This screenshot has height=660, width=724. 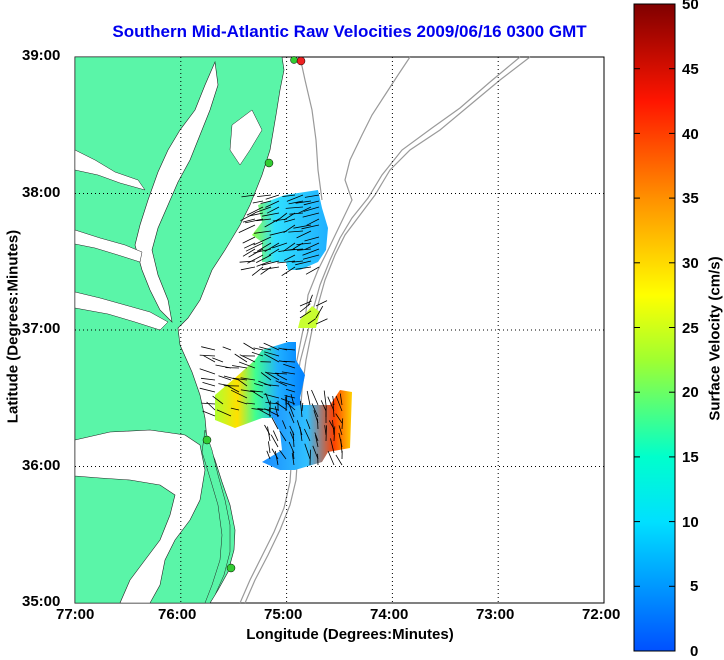 What do you see at coordinates (13, 327) in the screenshot?
I see `y-axis-label: Latitude (Degrees:Minutes)` at bounding box center [13, 327].